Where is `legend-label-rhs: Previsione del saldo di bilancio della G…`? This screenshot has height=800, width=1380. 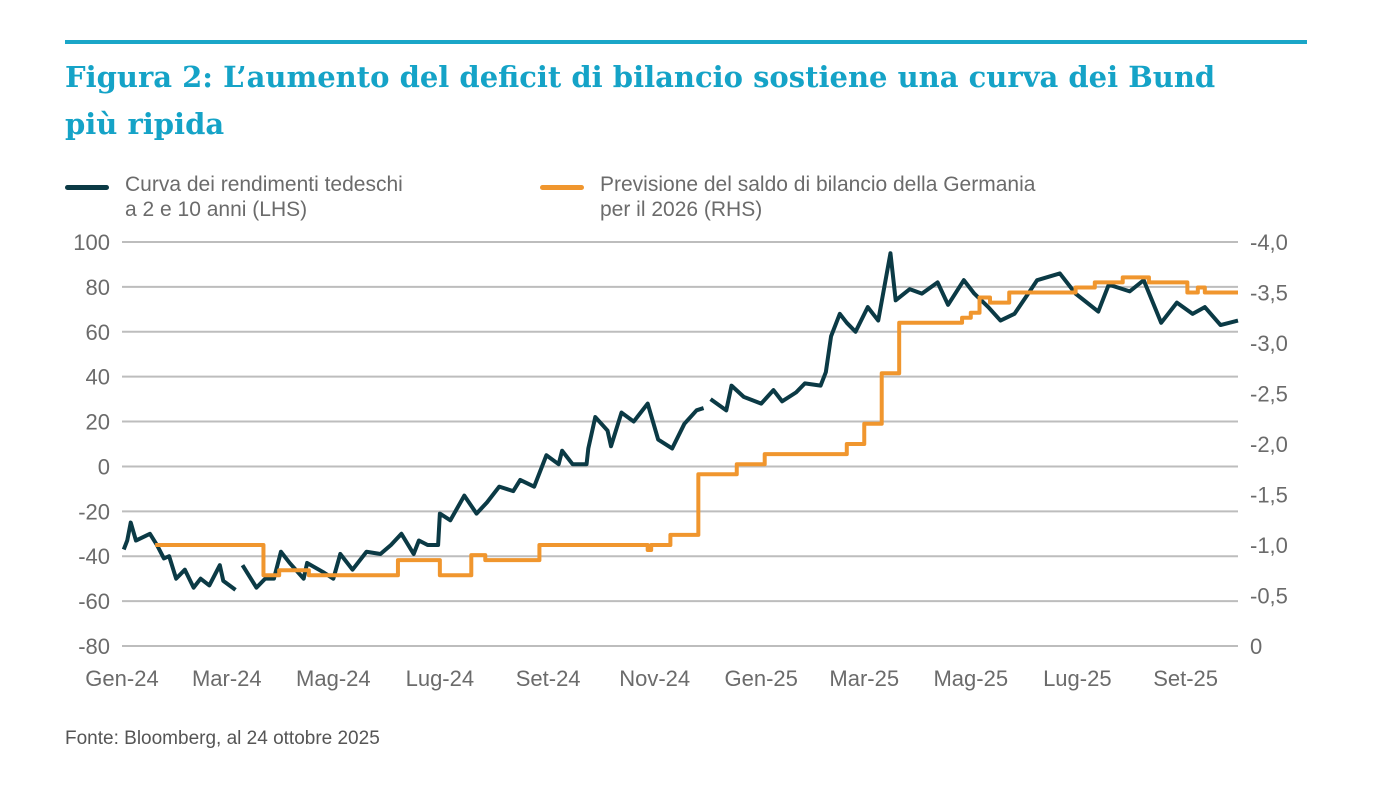 legend-label-rhs: Previsione del saldo di bilancio della G… is located at coordinates (818, 197).